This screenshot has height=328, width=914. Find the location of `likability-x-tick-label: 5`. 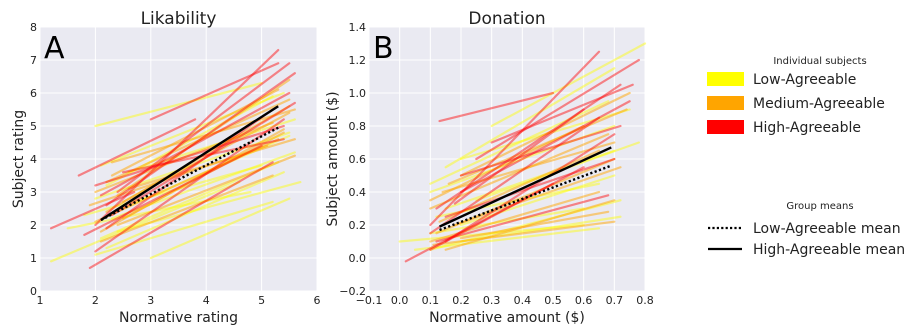

likability-x-tick-label: 5 is located at coordinates (261, 300).